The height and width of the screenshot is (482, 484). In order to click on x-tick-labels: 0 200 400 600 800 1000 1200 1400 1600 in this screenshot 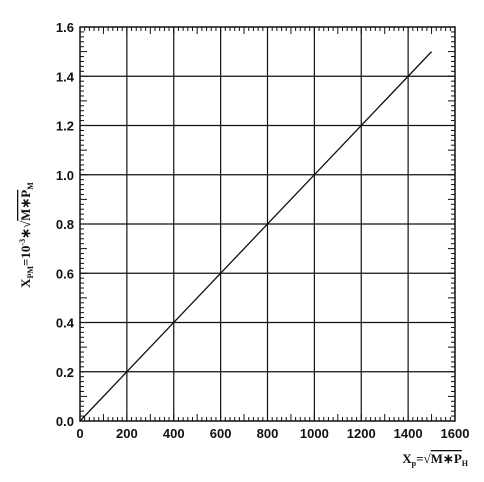, I will do `click(272, 433)`.